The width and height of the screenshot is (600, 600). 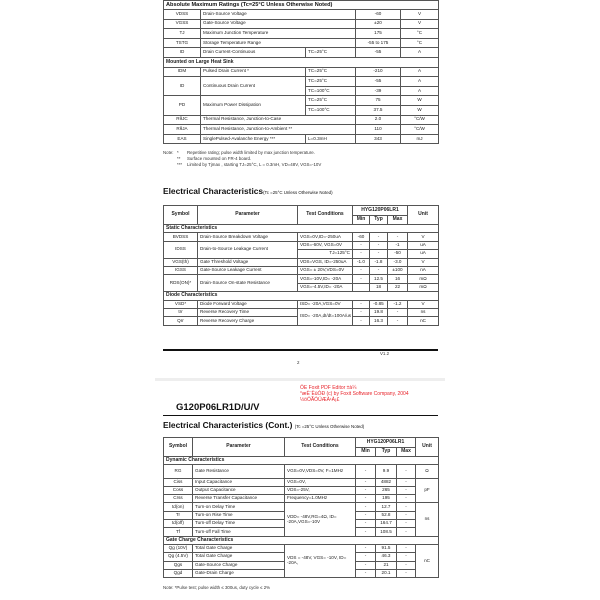 I want to click on table-cell: Turn-on Delay Time, so click(x=238, y=507).